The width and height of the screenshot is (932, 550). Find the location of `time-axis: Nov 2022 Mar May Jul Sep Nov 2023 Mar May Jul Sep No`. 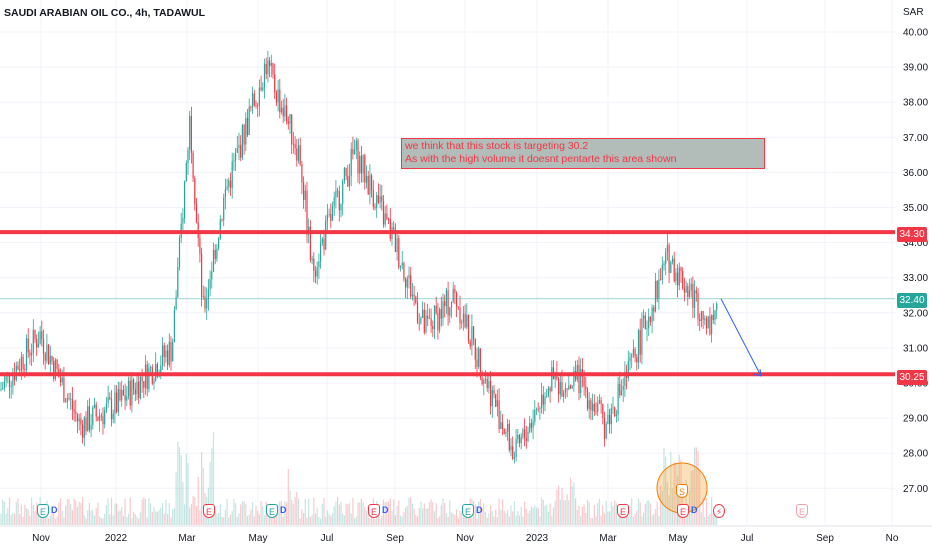

time-axis: Nov 2022 Mar May Jul Sep Nov 2023 Mar May Jul Sep No is located at coordinates (466, 534).